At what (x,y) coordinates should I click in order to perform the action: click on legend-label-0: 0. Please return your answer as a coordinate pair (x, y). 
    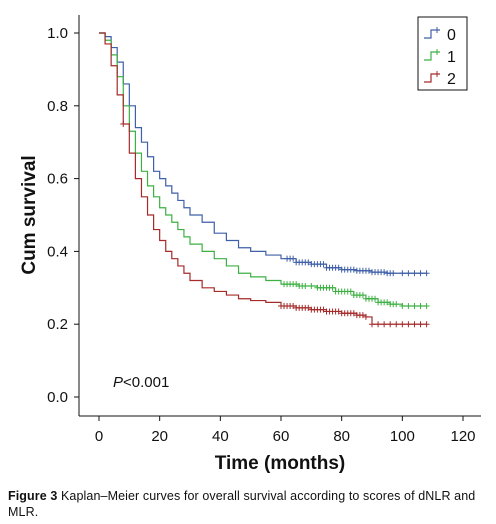
    Looking at the image, I should click on (451, 35).